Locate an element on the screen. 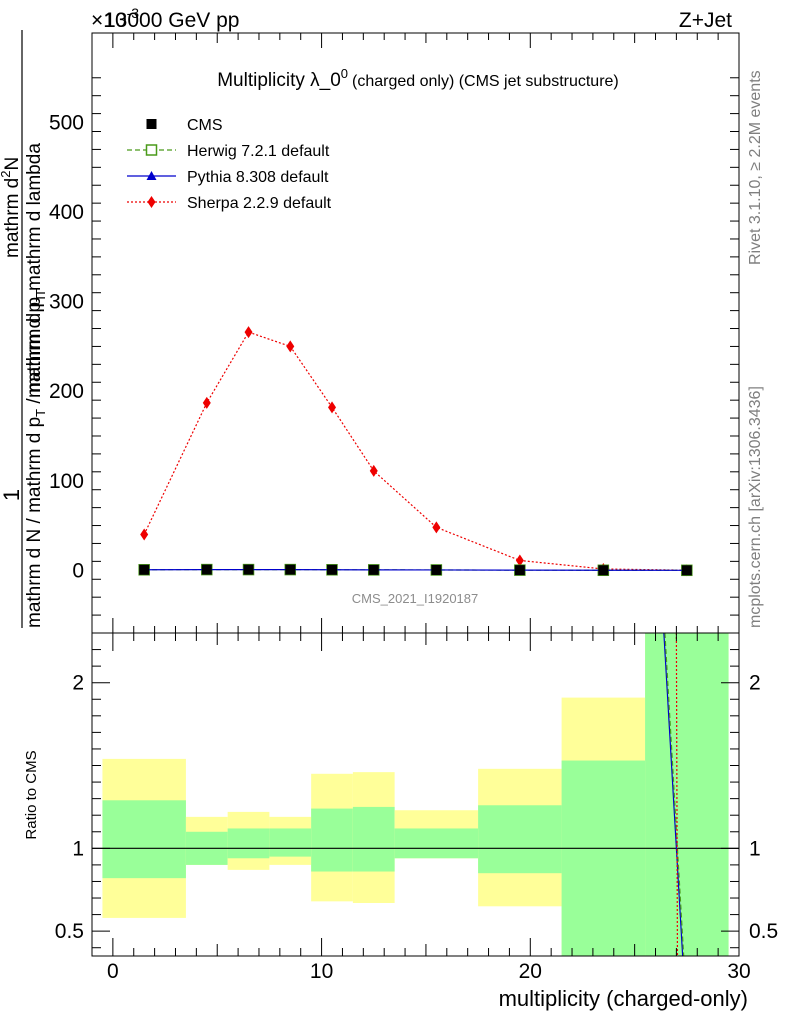 The width and height of the screenshot is (786, 1024). y-tick-label: 400 is located at coordinates (66, 212).